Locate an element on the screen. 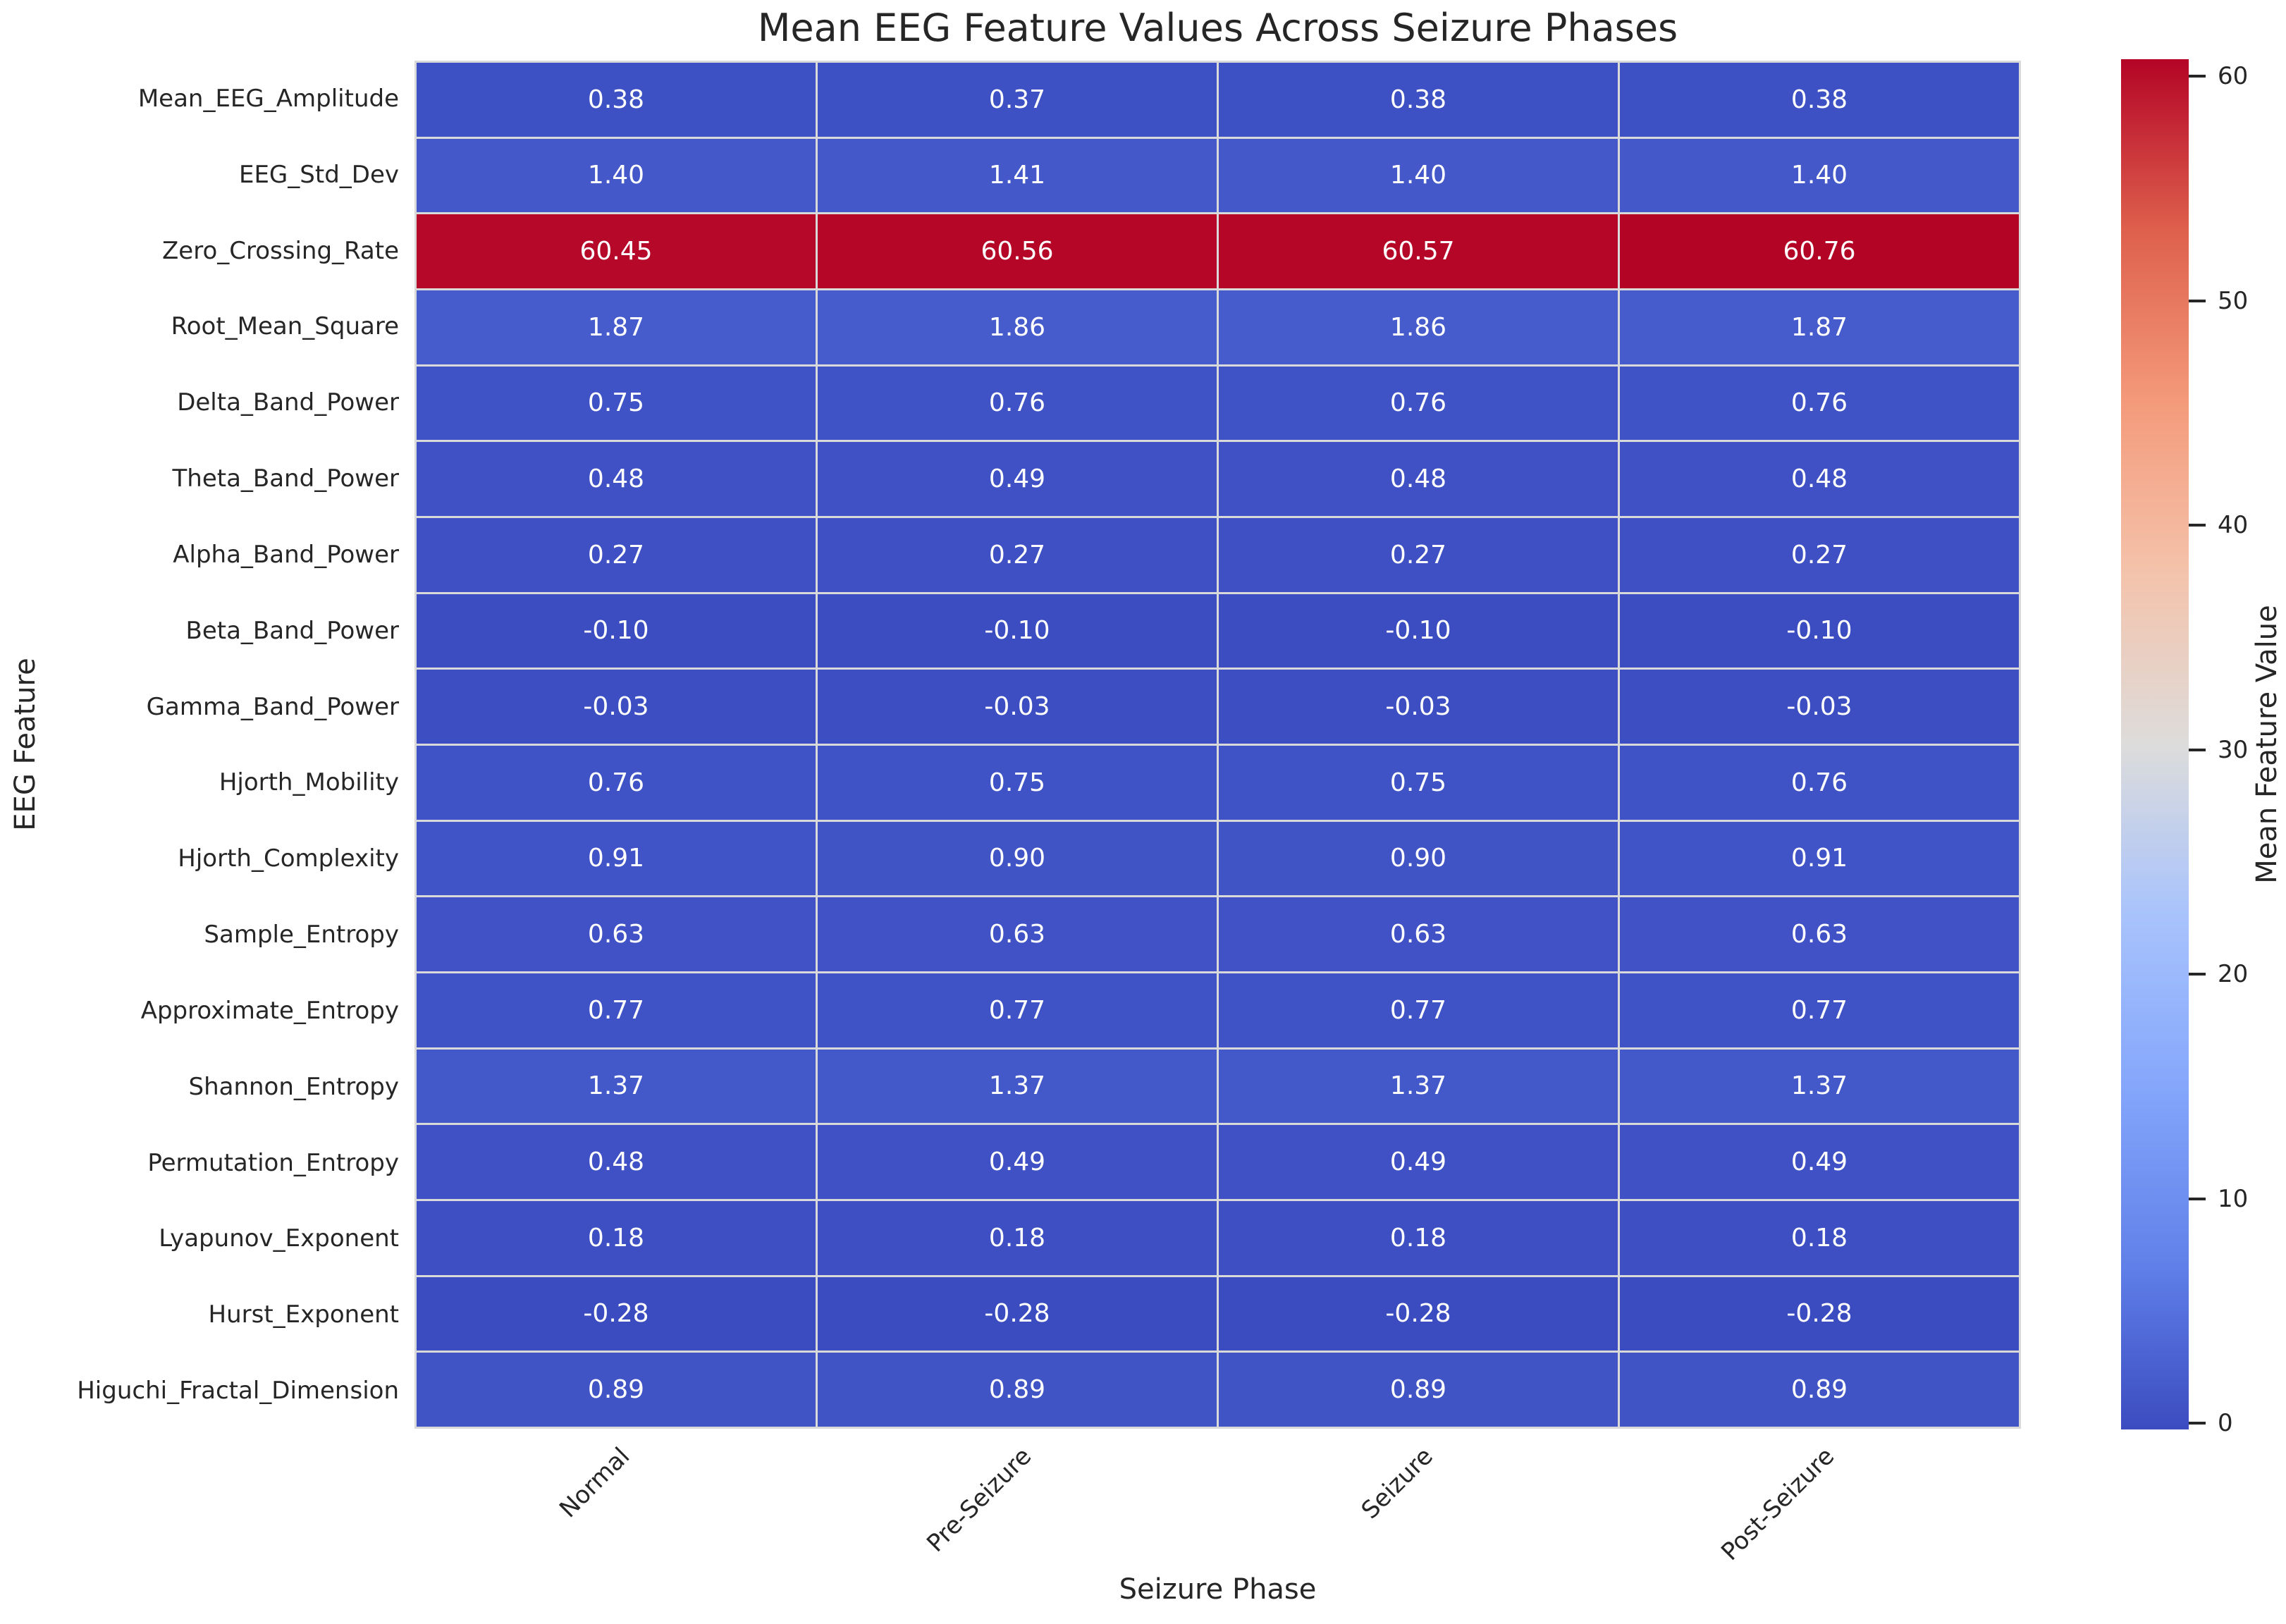 The image size is (2286, 1624). y-tick-label: Approximate_Entropy is located at coordinates (269, 1010).